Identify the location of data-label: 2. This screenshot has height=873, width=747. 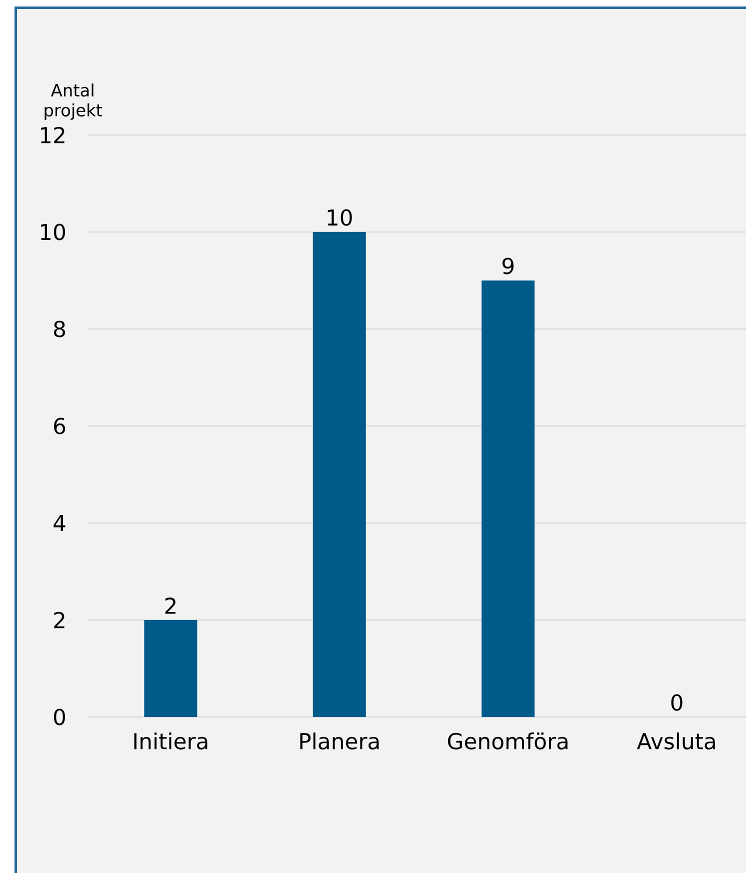
(171, 606).